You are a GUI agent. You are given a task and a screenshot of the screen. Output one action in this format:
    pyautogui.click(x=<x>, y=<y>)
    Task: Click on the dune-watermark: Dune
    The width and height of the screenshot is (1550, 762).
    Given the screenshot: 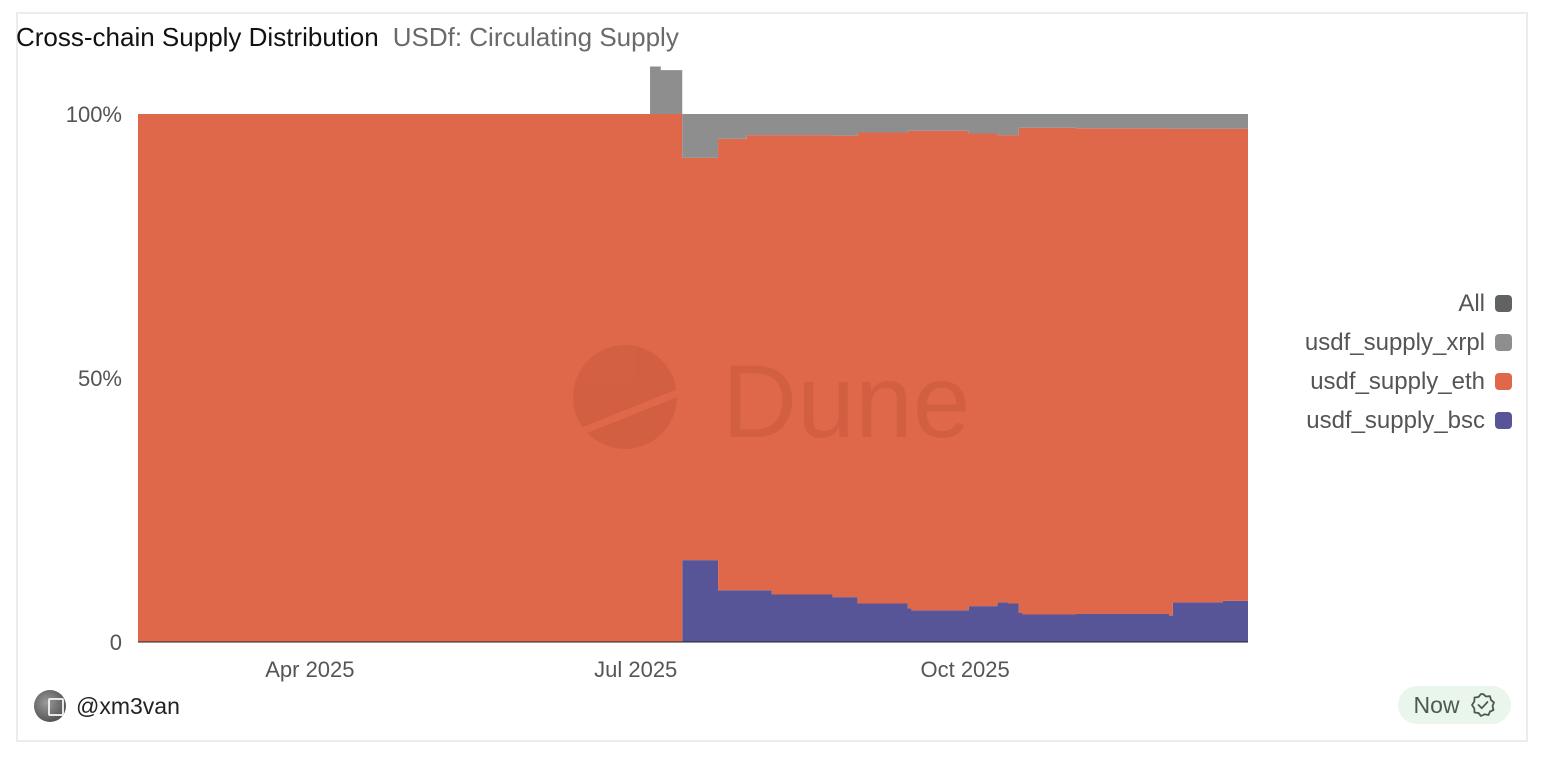 What is the action you would take?
    pyautogui.click(x=772, y=402)
    